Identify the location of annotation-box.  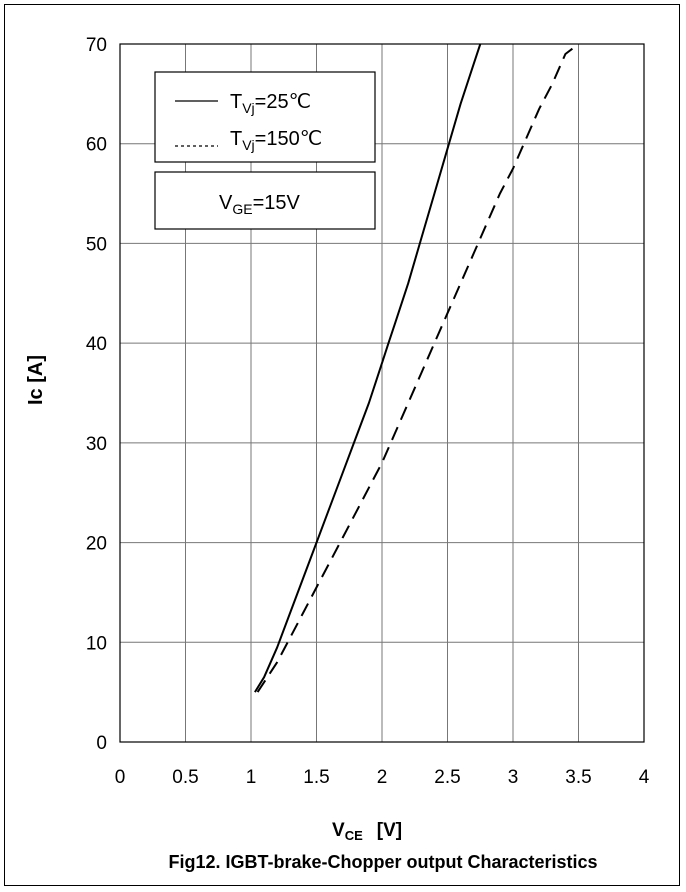
(265, 200).